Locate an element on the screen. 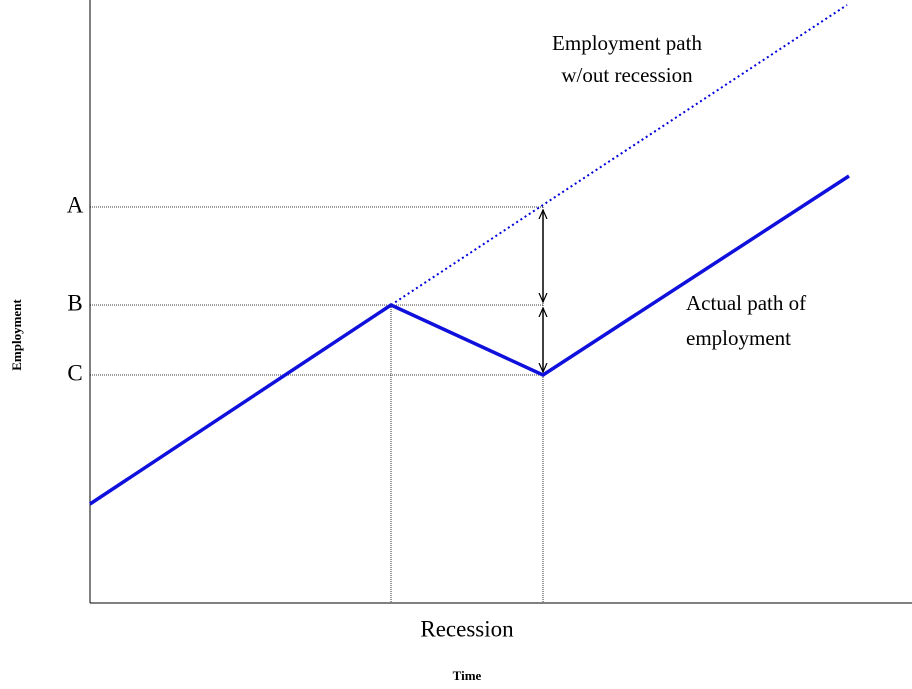 This screenshot has height=689, width=912. annotation: employment is located at coordinates (738, 338).